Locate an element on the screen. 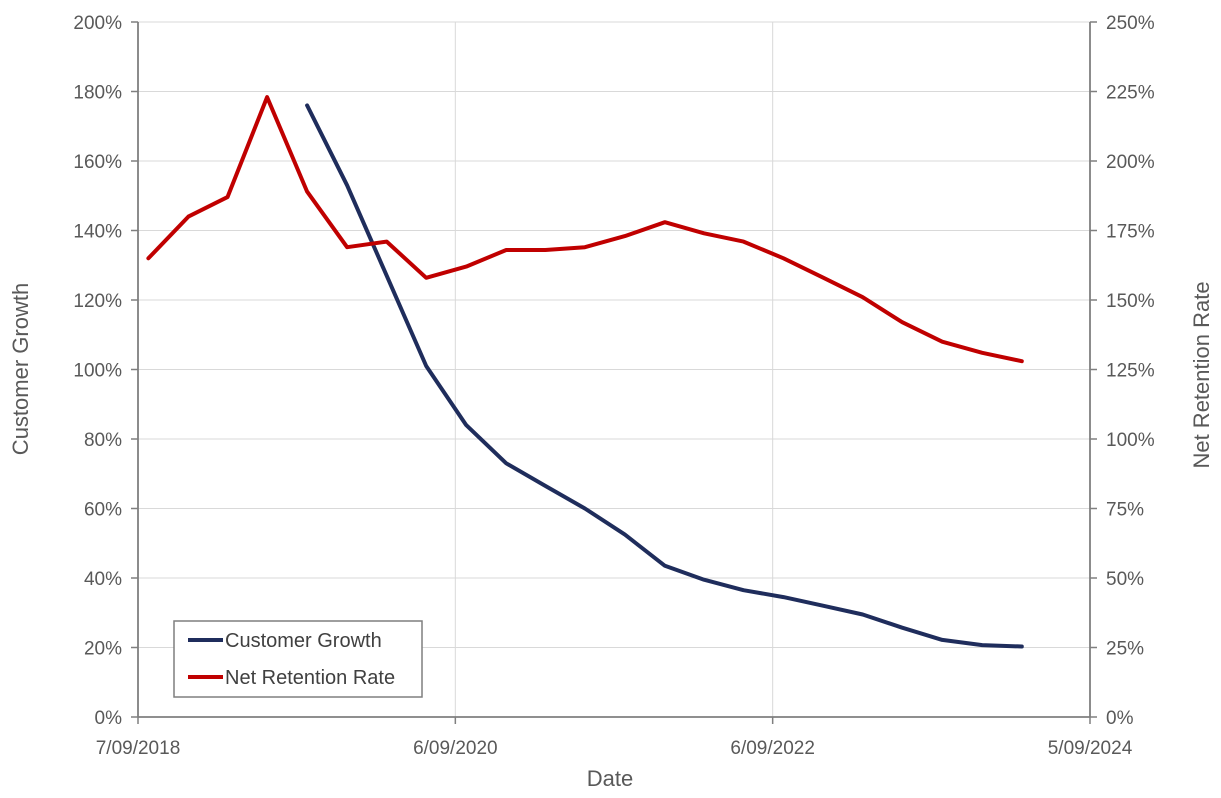 This screenshot has height=798, width=1221. y-tick-label: 60% is located at coordinates (103, 510).